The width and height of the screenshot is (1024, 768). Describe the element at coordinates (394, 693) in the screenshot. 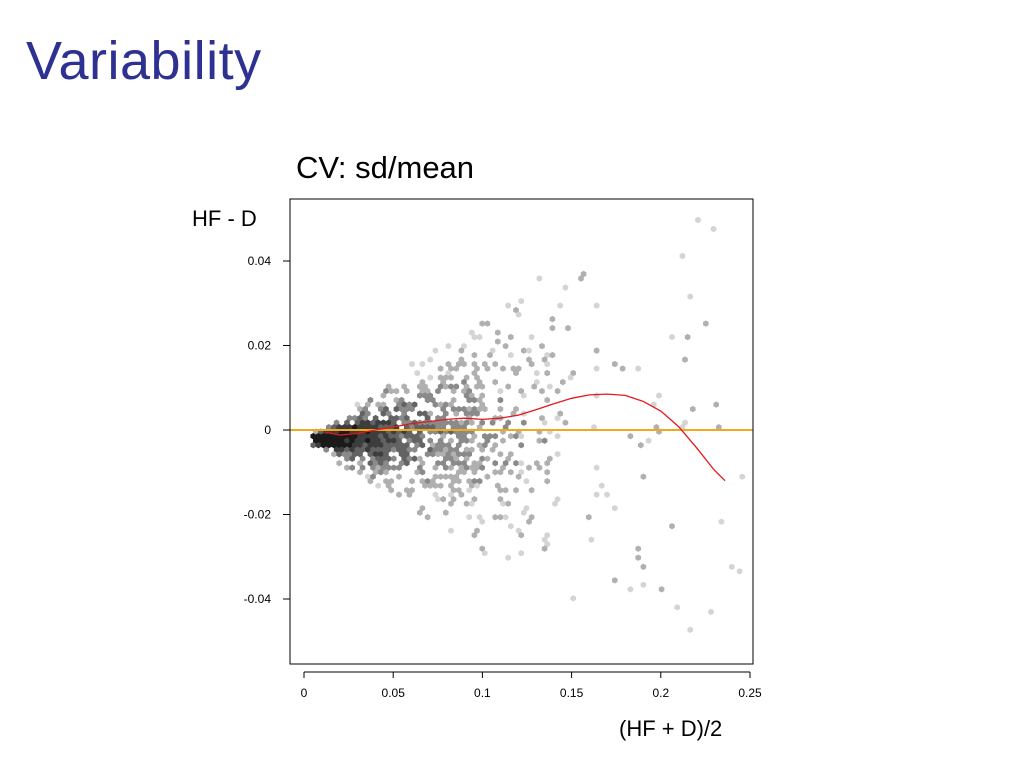

I see `x-tick-label: 0.05` at that location.